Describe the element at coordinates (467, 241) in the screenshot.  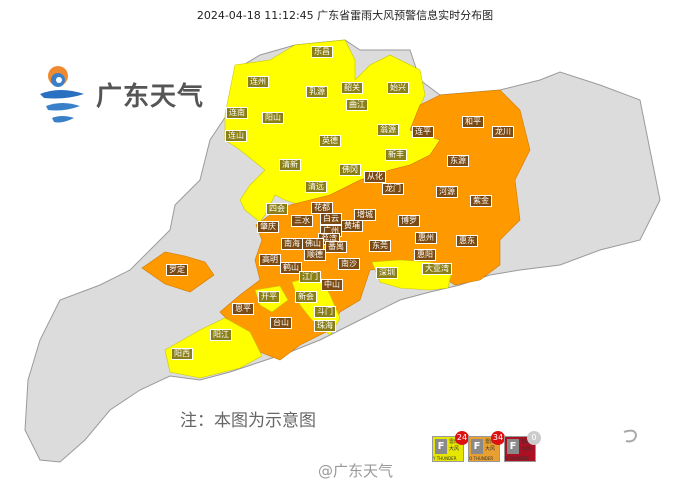
I see `region-label: 惠东` at that location.